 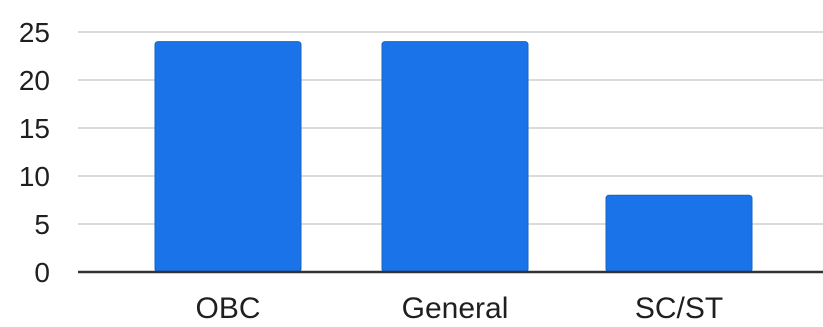 What do you see at coordinates (42, 224) in the screenshot?
I see `y-tick-label: 5` at bounding box center [42, 224].